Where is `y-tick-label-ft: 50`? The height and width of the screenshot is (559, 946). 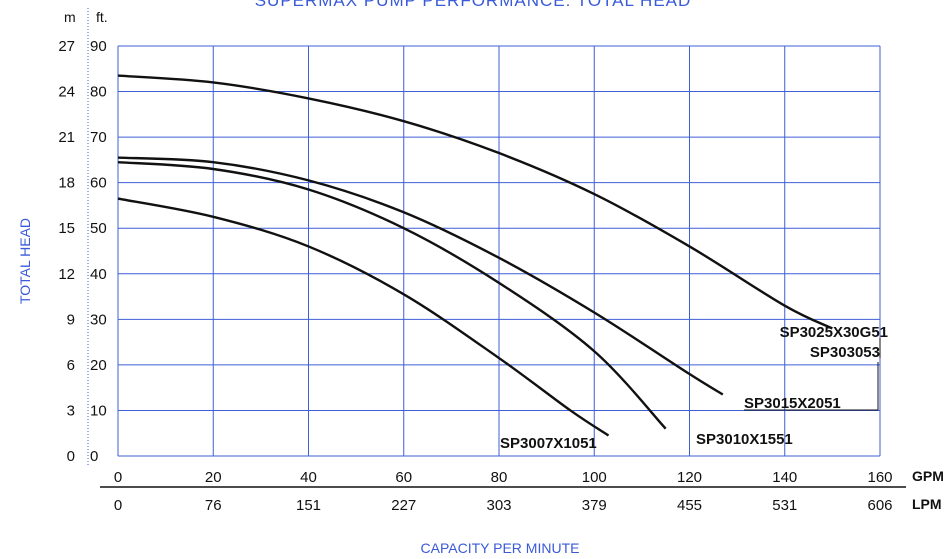 y-tick-label-ft: 50 is located at coordinates (98, 228).